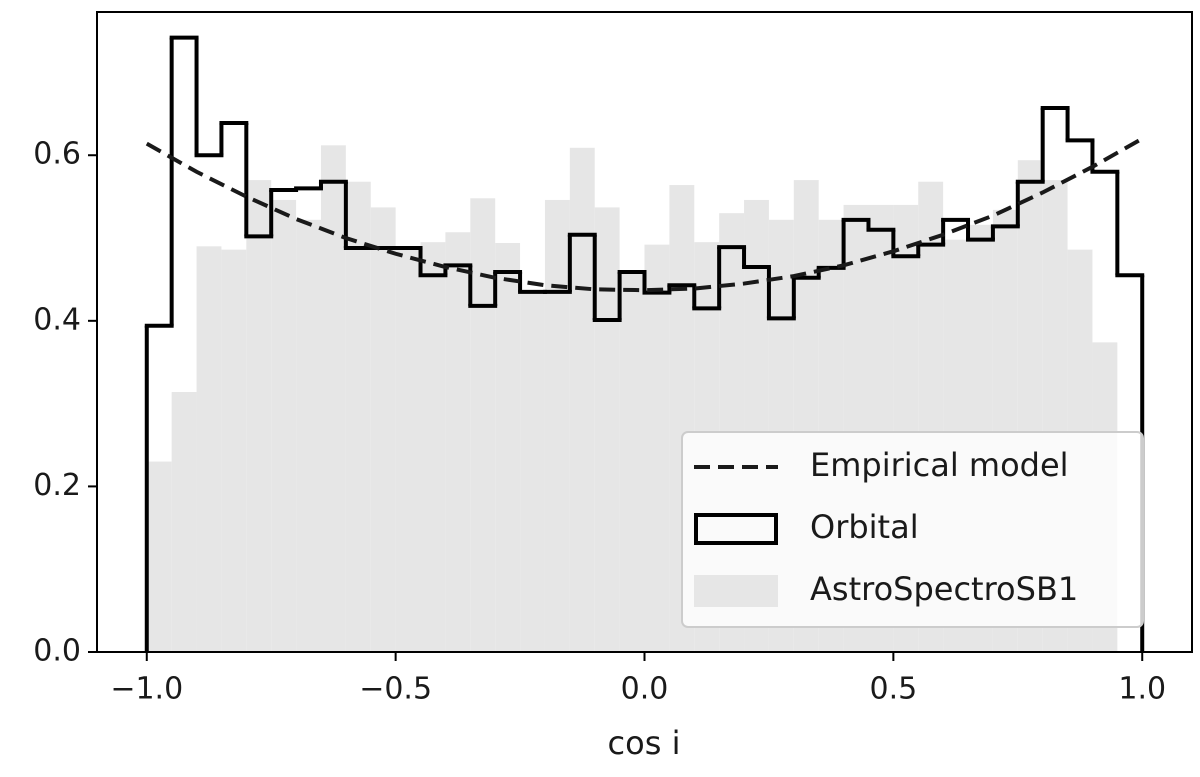  Describe the element at coordinates (939, 465) in the screenshot. I see `legend-label: Empirical model` at that location.